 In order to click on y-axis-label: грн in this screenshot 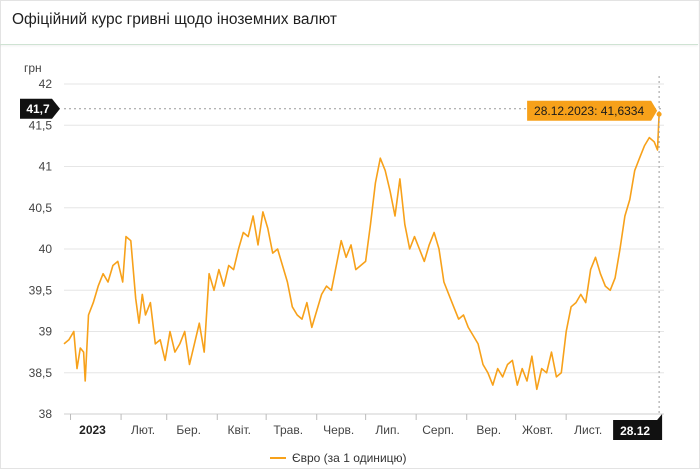, I will do `click(33, 68)`.